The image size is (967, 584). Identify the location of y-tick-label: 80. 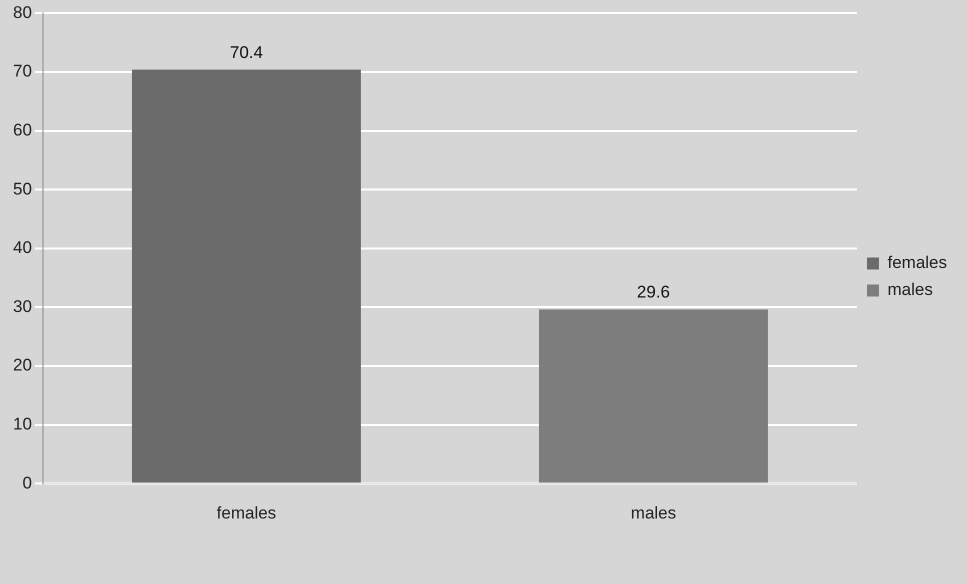
(22, 12).